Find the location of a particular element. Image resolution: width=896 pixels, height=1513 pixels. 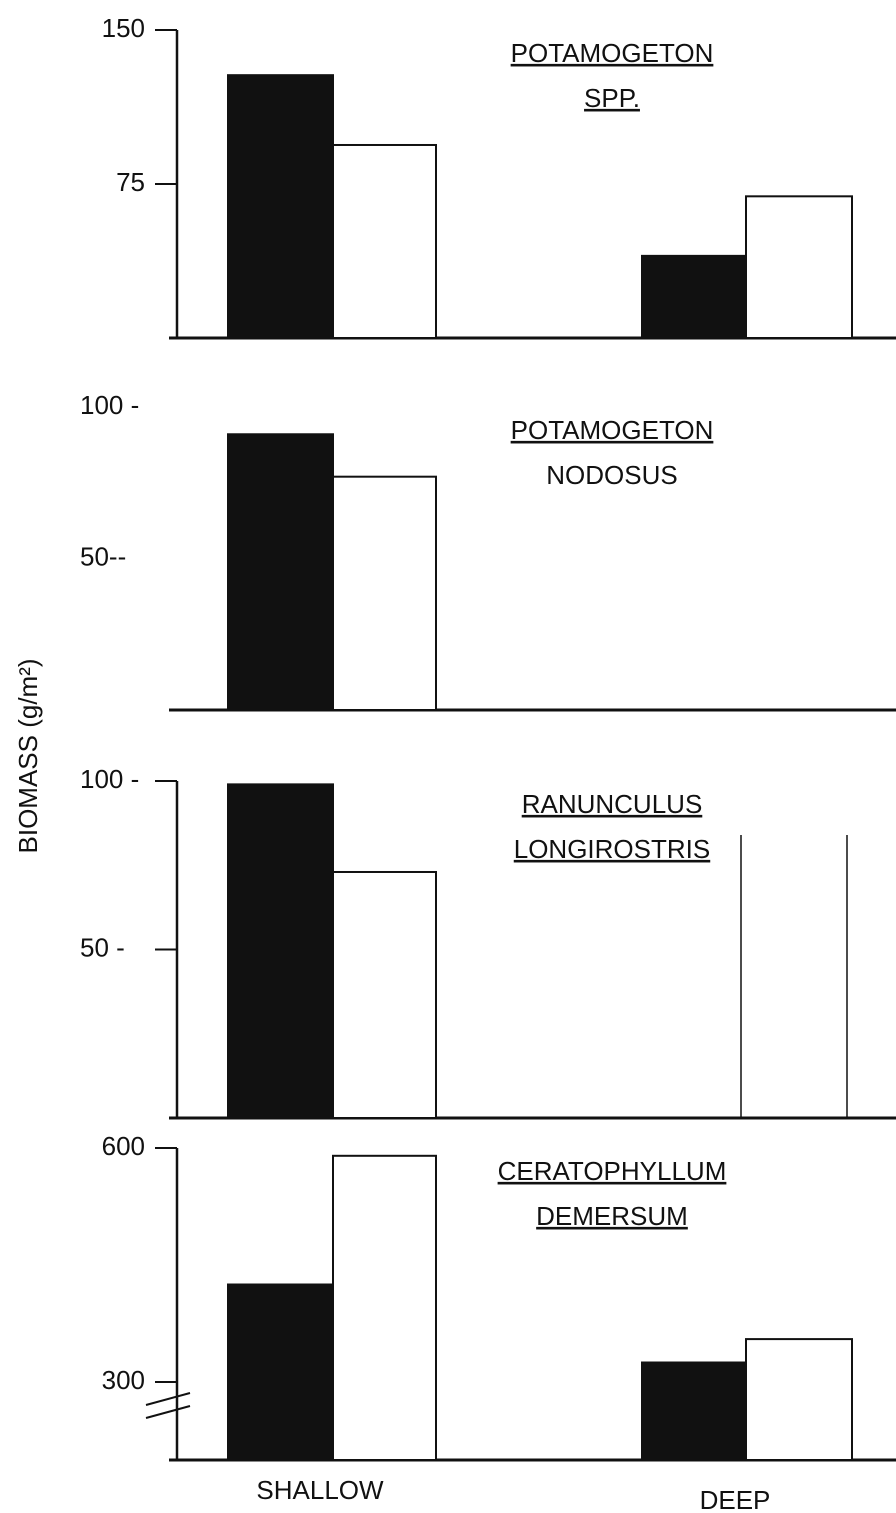

x-tick-label: SHALLOW is located at coordinates (320, 1490).